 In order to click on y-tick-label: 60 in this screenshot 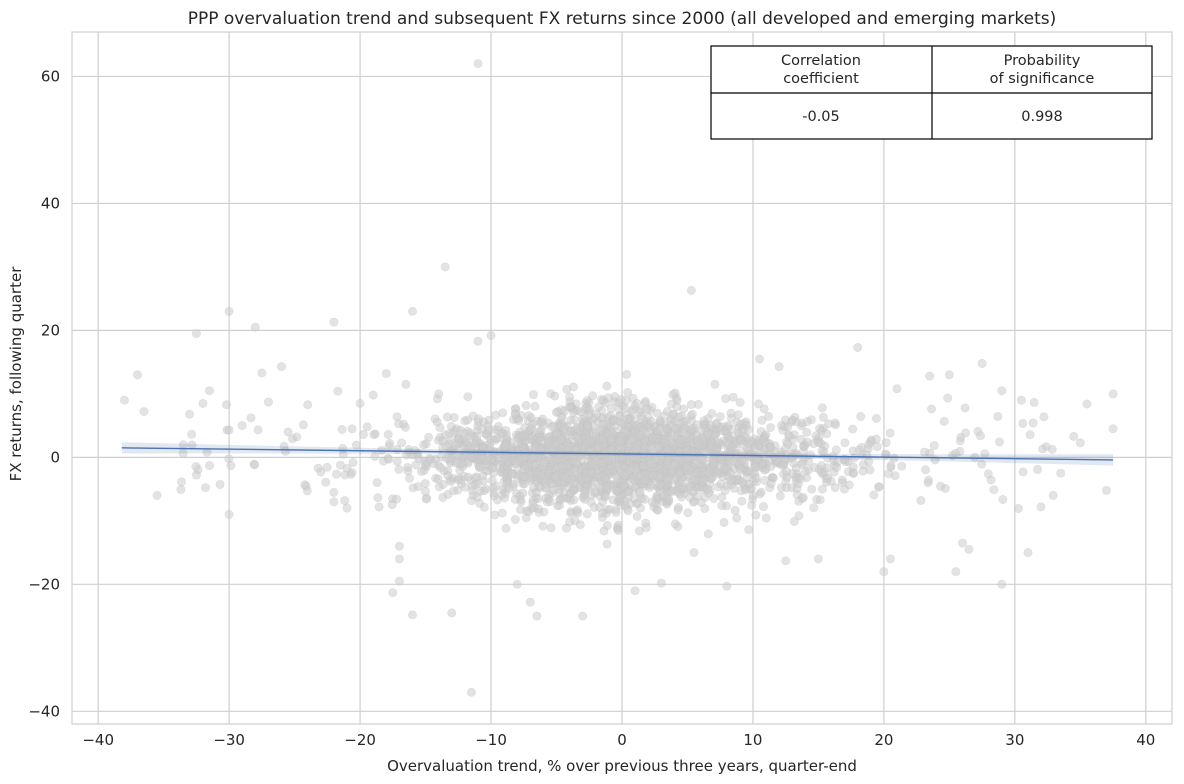, I will do `click(50, 76)`.